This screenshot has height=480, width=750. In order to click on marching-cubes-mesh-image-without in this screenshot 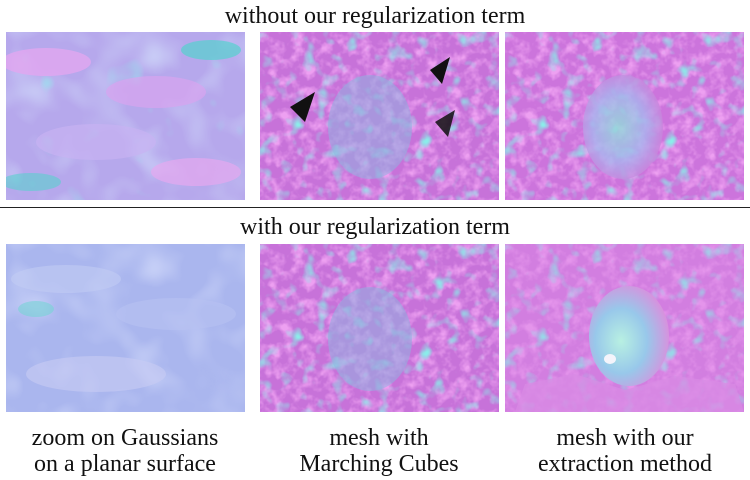, I will do `click(379, 116)`.